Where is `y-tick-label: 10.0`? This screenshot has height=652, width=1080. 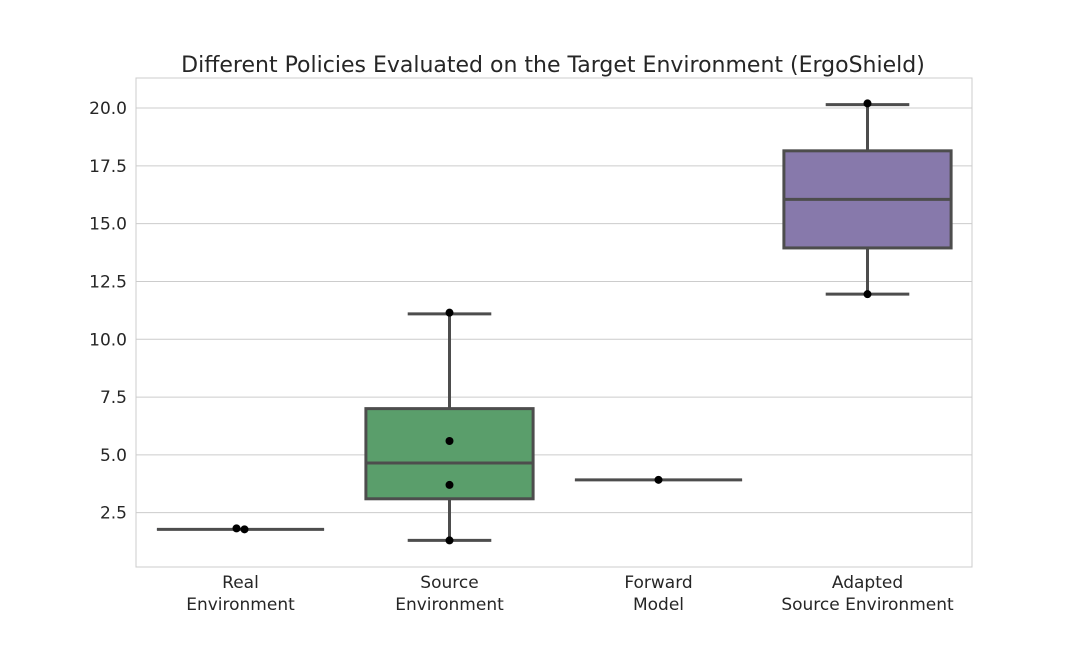 y-tick-label: 10.0 is located at coordinates (108, 340).